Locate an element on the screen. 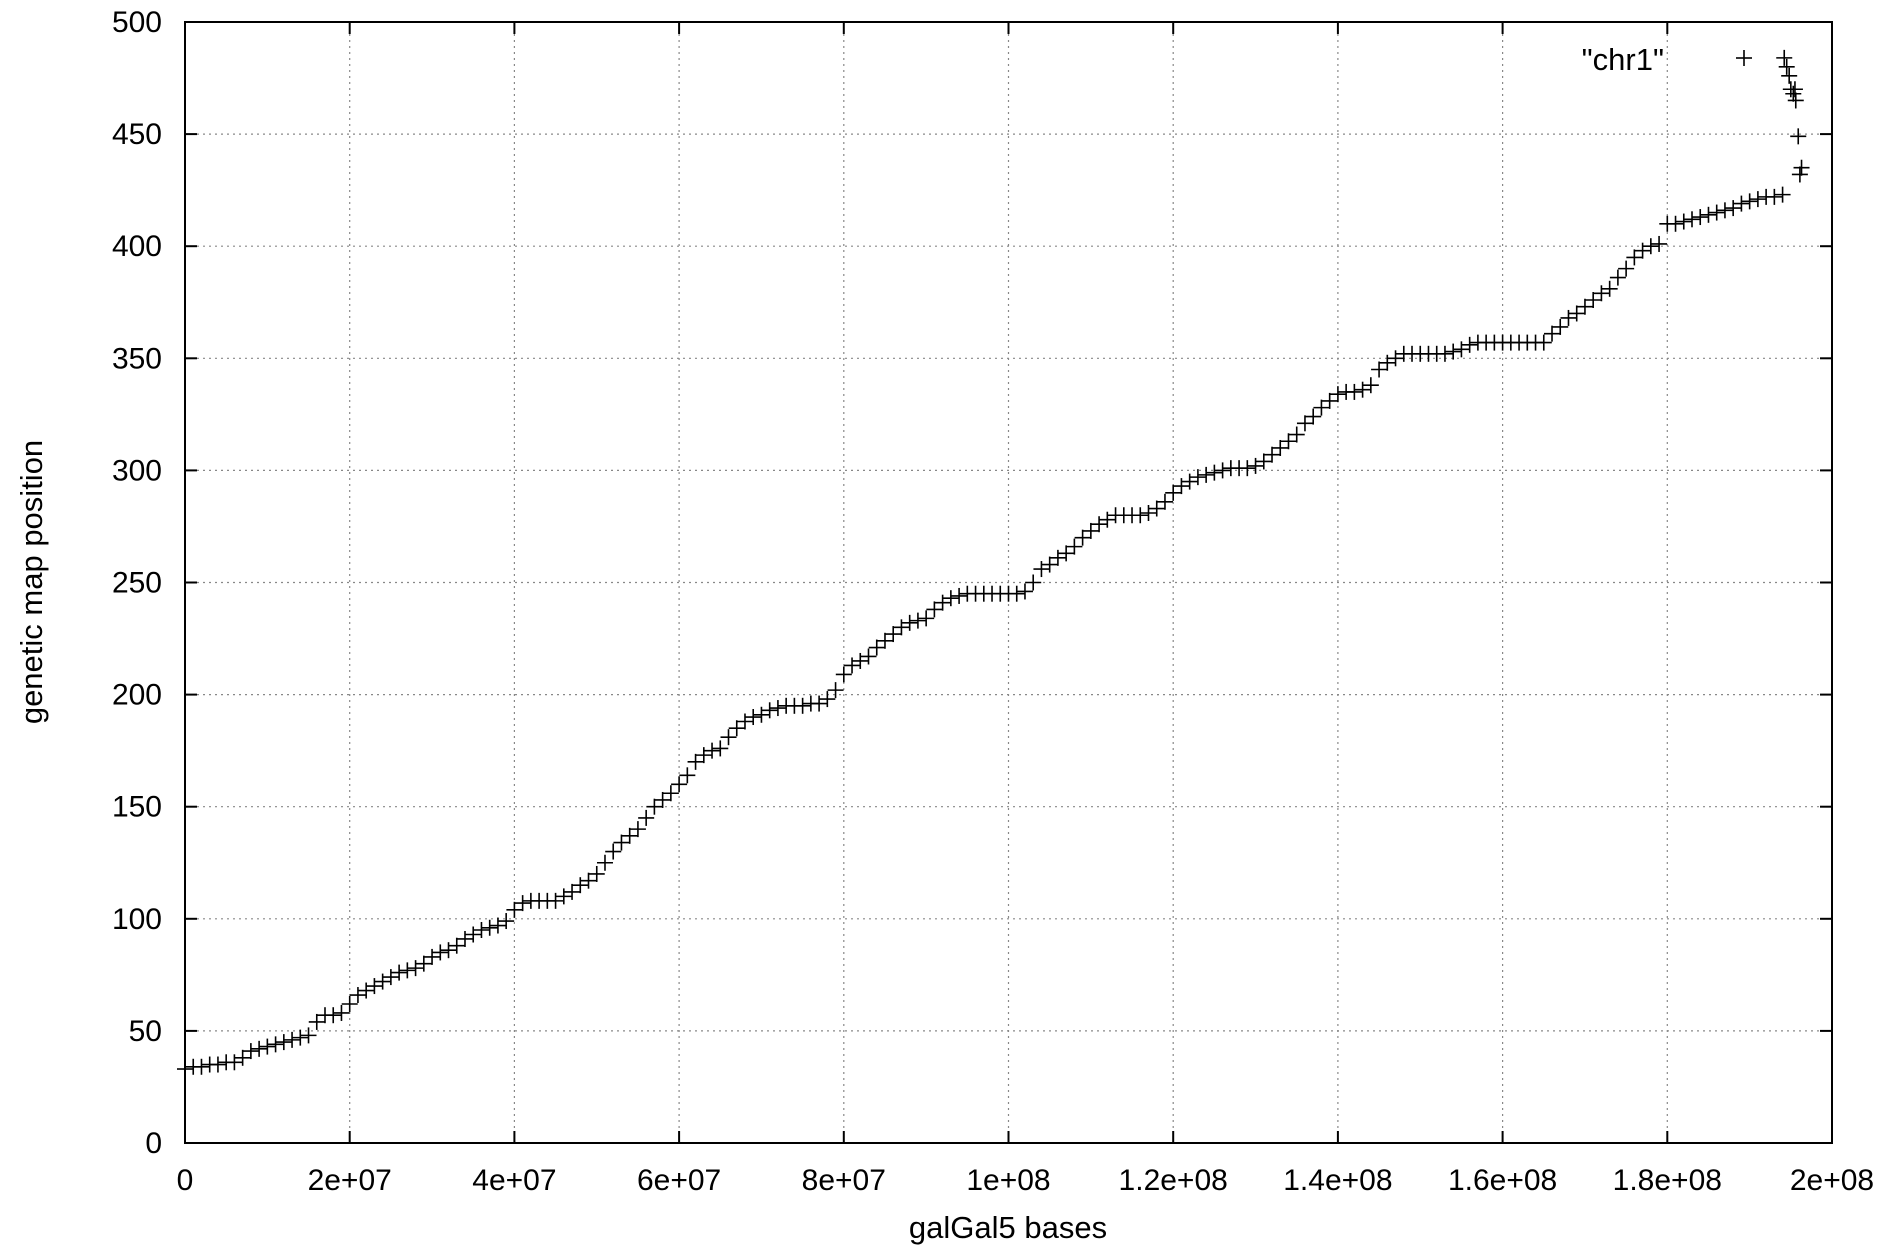 The image size is (1897, 1251). y-tick-label: 0 is located at coordinates (153, 1143).